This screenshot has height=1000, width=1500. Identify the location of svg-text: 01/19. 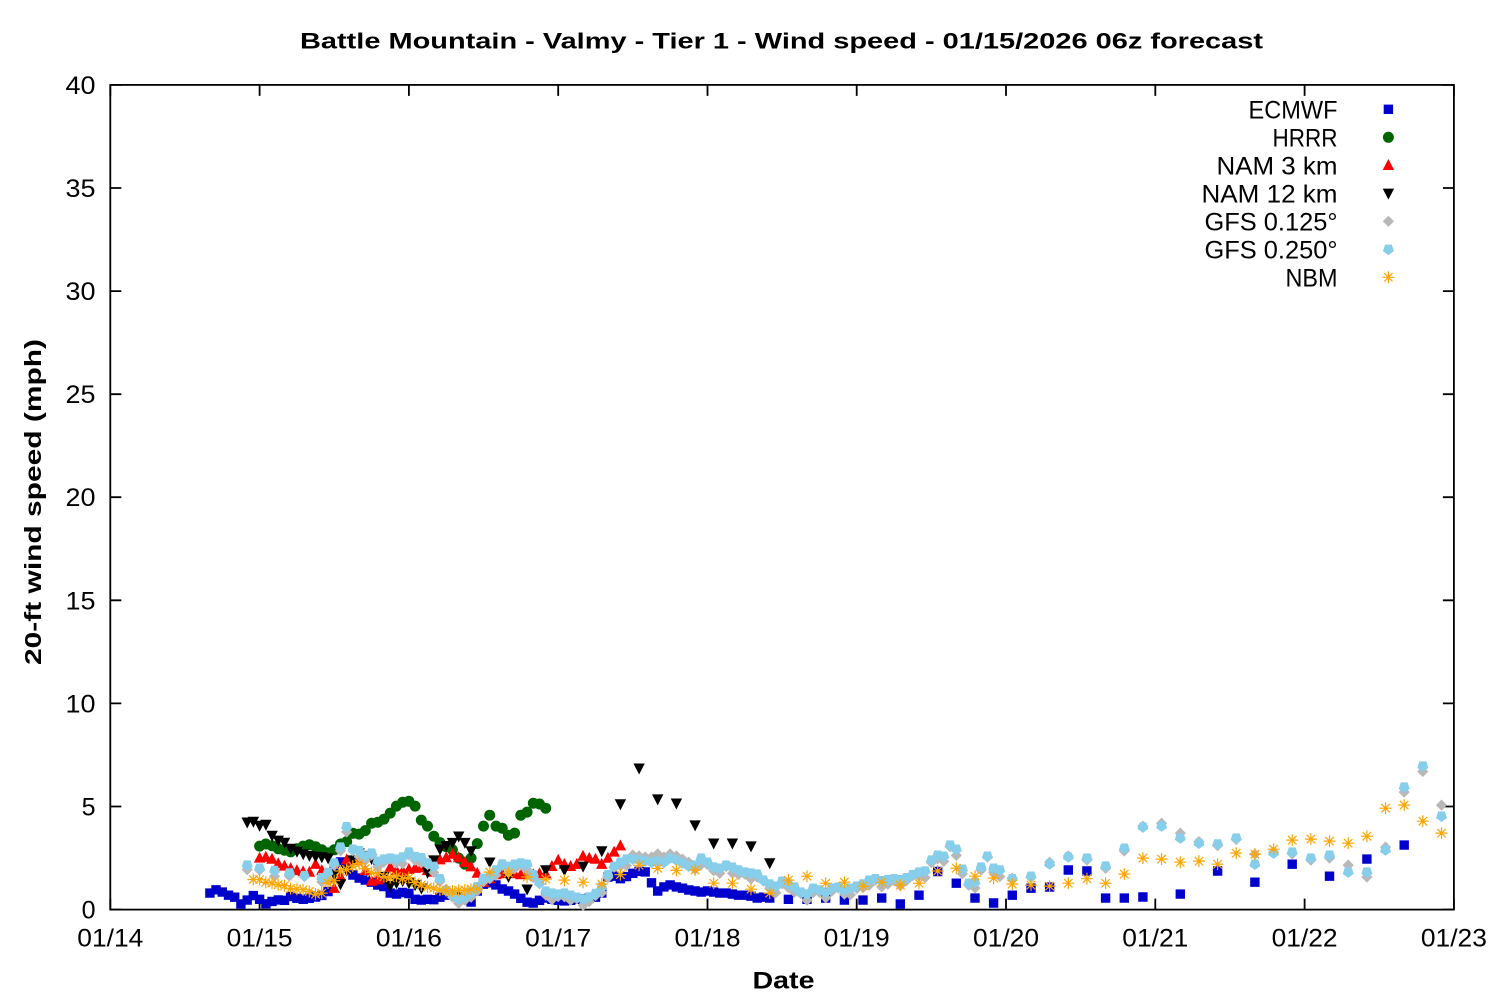
(857, 939).